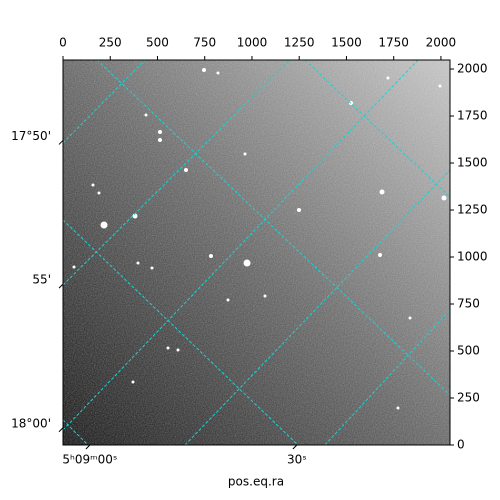 This screenshot has width=500, height=500. Describe the element at coordinates (461, 445) in the screenshot. I see `y-tick-label: 0` at that location.